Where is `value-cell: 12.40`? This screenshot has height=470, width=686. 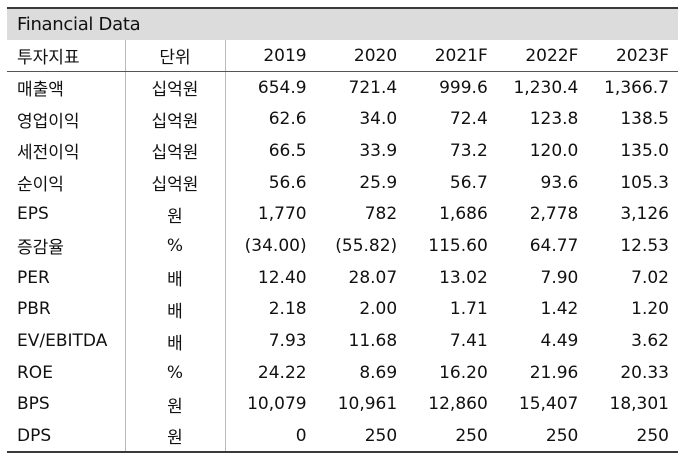
value-cell: 12.40 is located at coordinates (282, 277).